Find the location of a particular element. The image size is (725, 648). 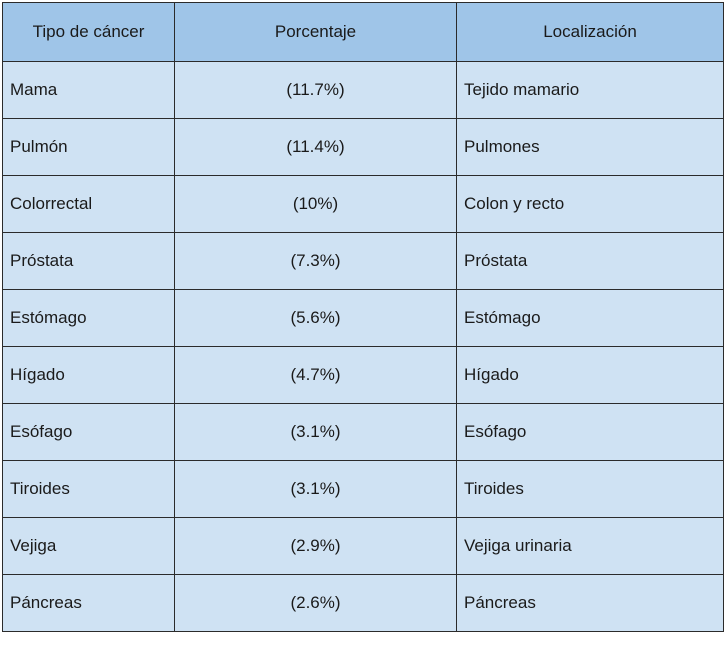

table-header: Tipo de cáncer Porcentaje Localización is located at coordinates (363, 32).